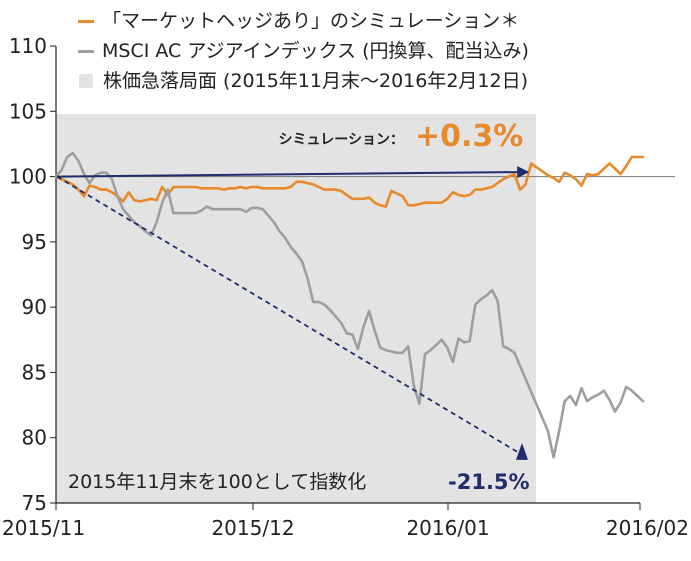  What do you see at coordinates (28, 111) in the screenshot?
I see `y-tick-label: 105` at bounding box center [28, 111].